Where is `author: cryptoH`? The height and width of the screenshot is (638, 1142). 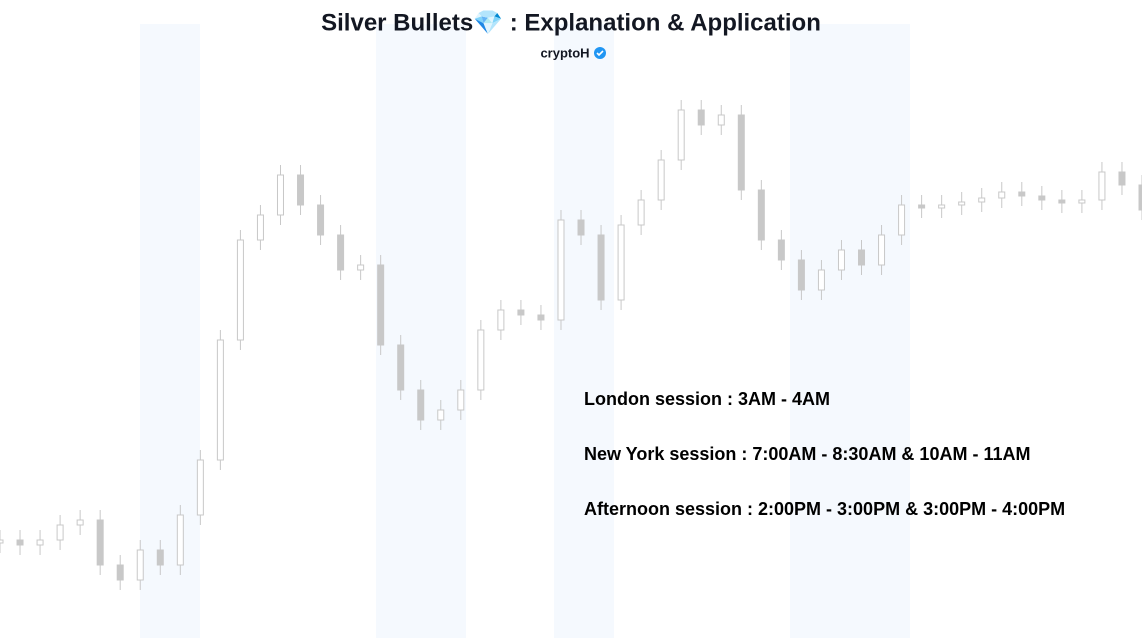
author: cryptoH is located at coordinates (564, 52).